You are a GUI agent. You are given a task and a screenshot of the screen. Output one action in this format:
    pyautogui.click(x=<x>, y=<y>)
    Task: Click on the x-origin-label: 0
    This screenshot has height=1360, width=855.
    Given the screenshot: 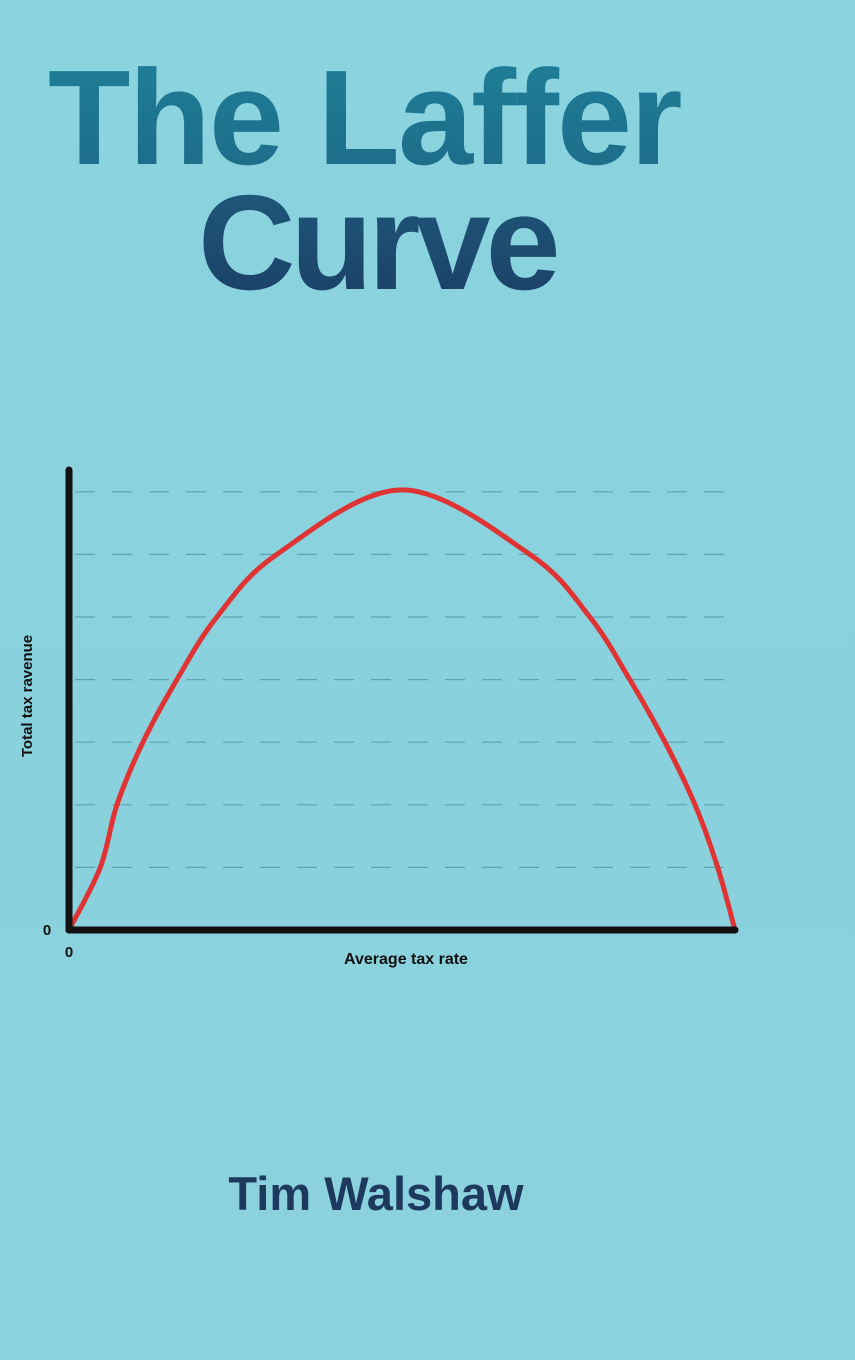 What is the action you would take?
    pyautogui.click(x=69, y=952)
    